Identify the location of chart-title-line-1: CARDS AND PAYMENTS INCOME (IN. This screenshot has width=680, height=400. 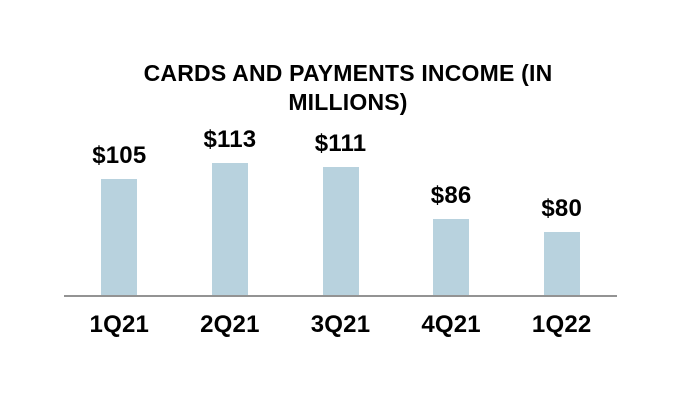
(348, 73).